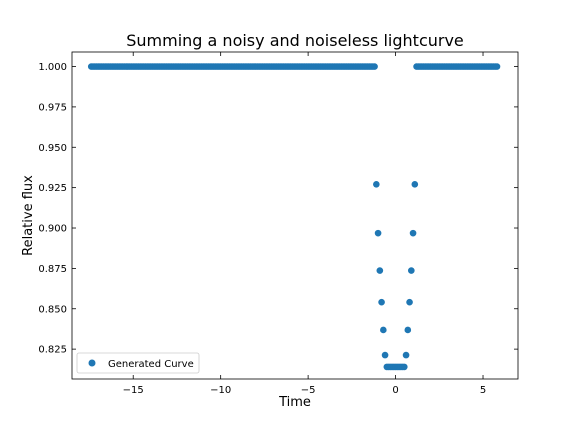 This screenshot has width=576, height=432. Describe the element at coordinates (52, 309) in the screenshot. I see `y-tick-label: 0.850` at that location.